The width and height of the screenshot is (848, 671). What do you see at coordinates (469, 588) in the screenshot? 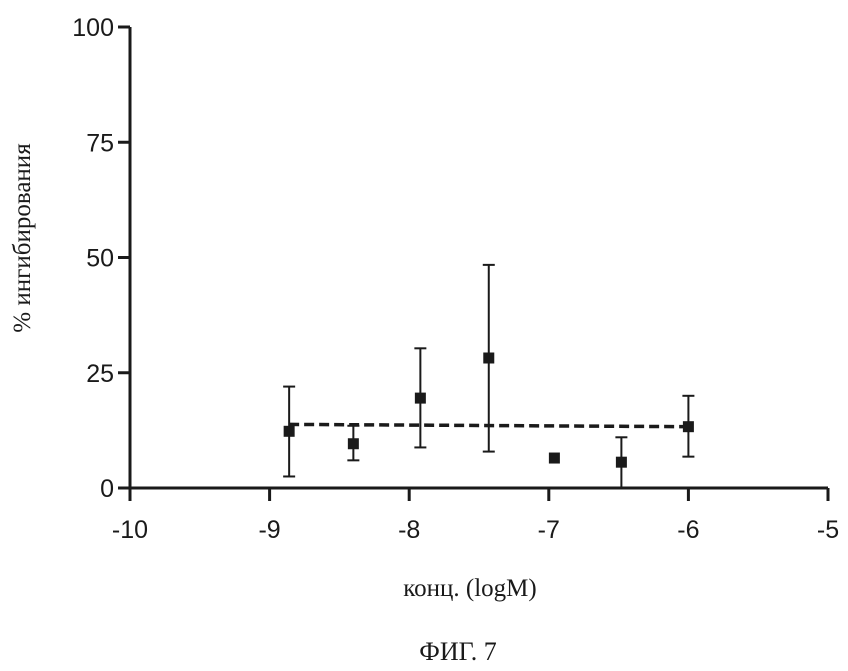
I see `x-axis-title: конц. (logM)` at bounding box center [469, 588].